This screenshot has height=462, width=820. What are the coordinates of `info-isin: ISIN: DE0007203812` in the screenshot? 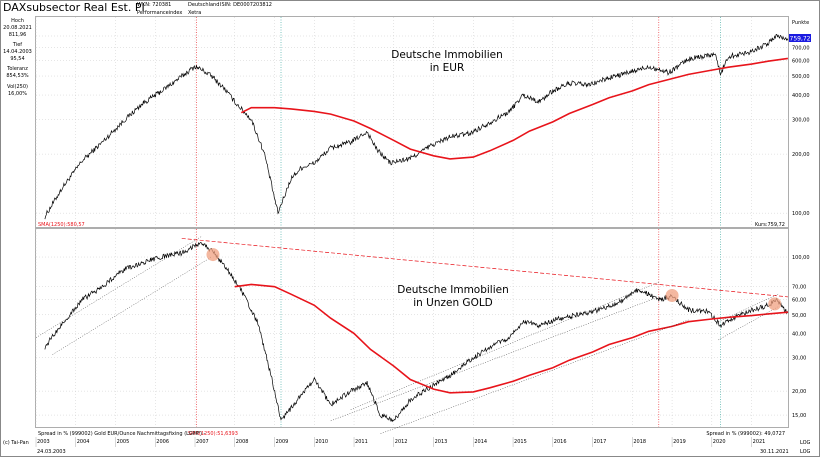 It's located at (246, 5).